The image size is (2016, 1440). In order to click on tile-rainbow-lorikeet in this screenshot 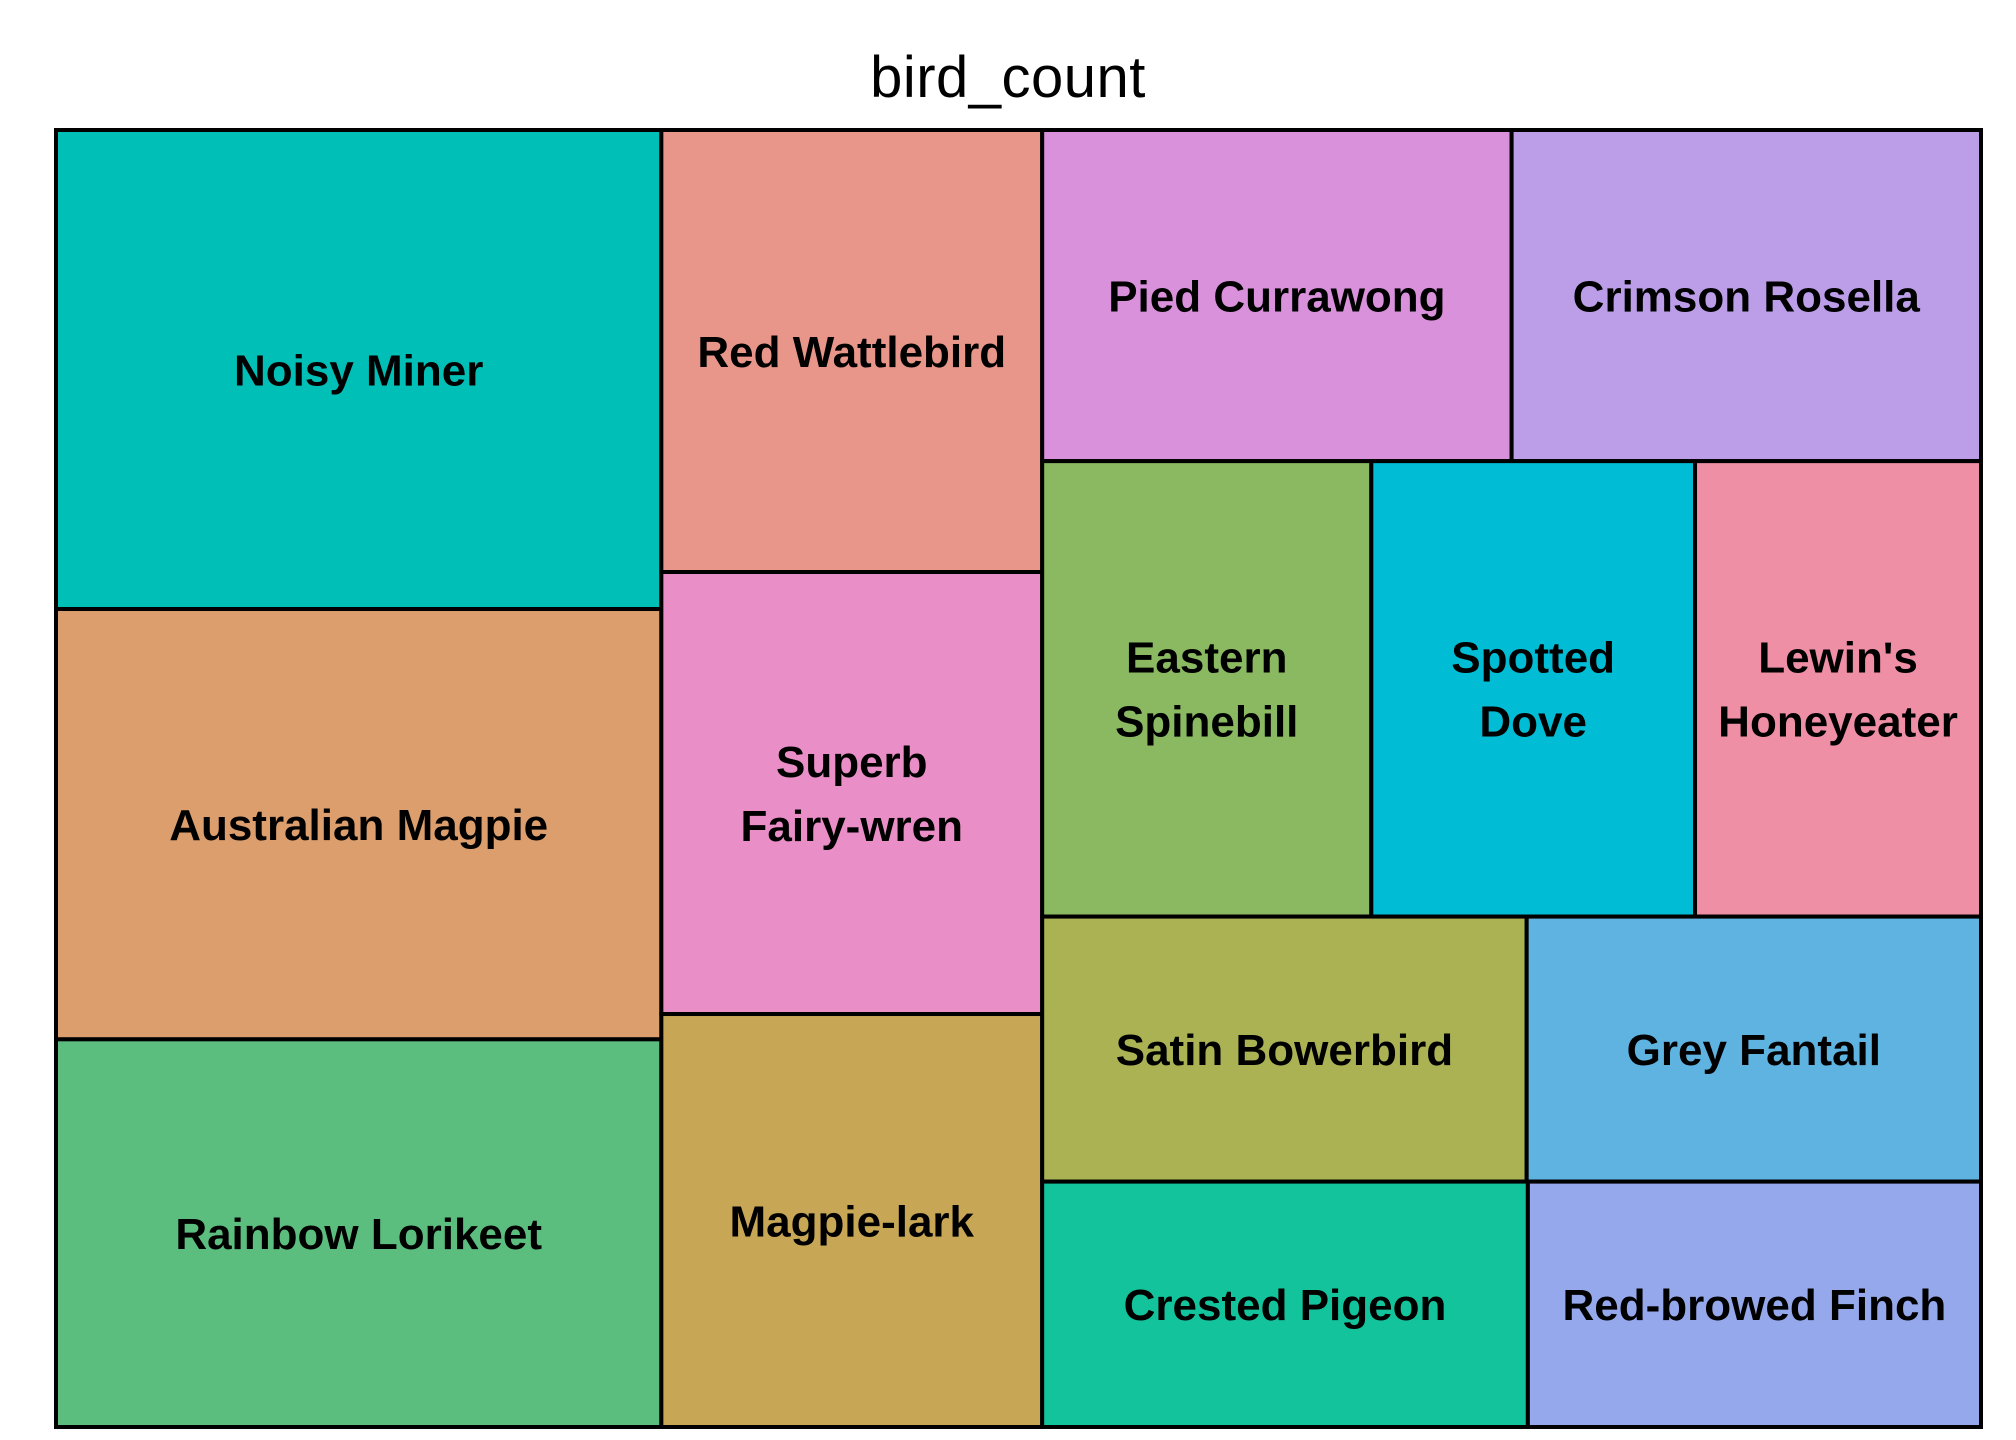, I will do `click(359, 1233)`.